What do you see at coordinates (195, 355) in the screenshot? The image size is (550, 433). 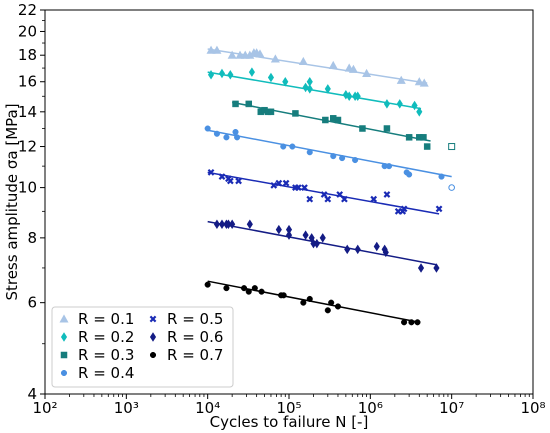 I see `legend-label: R = 0.7` at bounding box center [195, 355].